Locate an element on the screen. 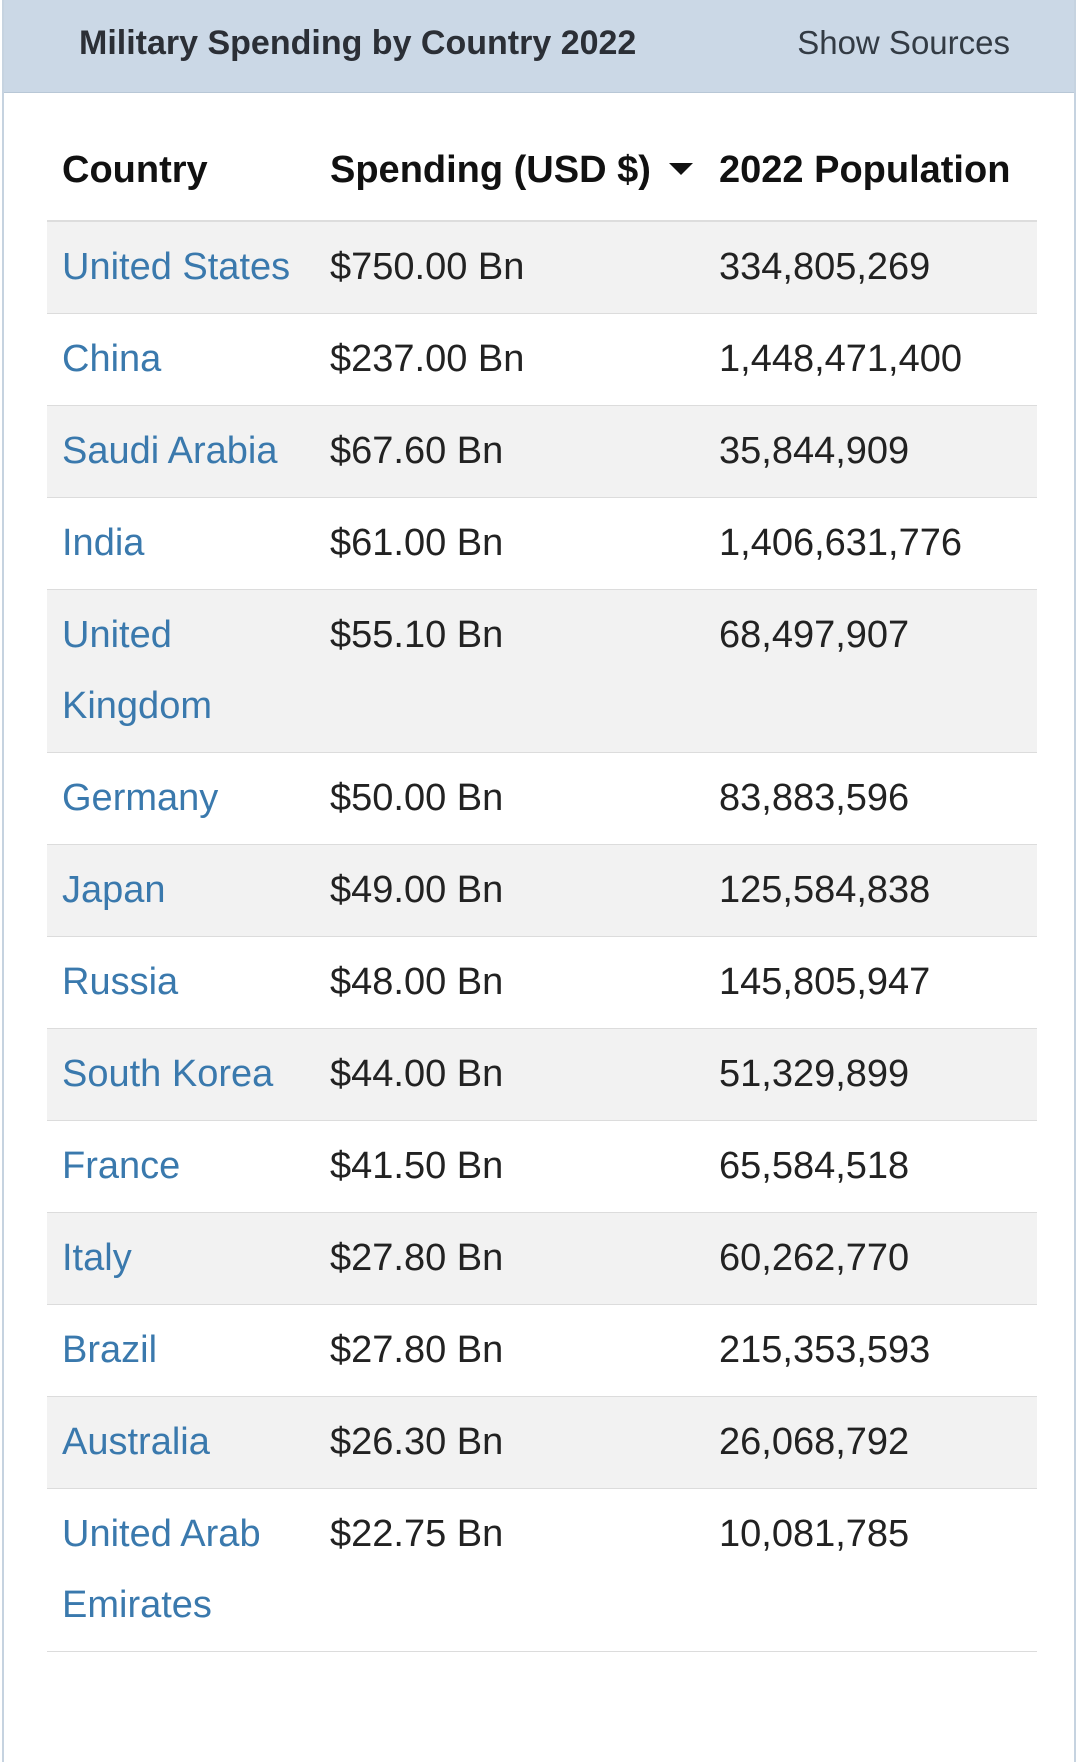 Image resolution: width=1080 pixels, height=1762 pixels. spending-cell: $22.75 Bn is located at coordinates (509, 1570).